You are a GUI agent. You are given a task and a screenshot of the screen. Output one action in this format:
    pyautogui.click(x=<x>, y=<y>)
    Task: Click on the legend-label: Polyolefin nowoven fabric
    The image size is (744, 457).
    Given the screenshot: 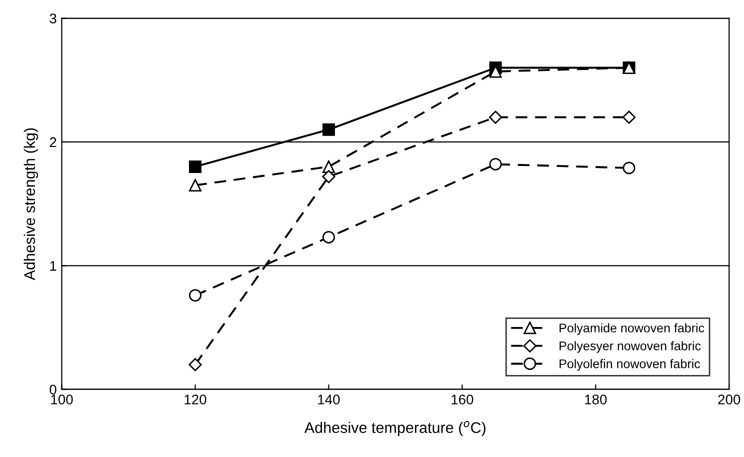 What is the action you would take?
    pyautogui.click(x=630, y=365)
    